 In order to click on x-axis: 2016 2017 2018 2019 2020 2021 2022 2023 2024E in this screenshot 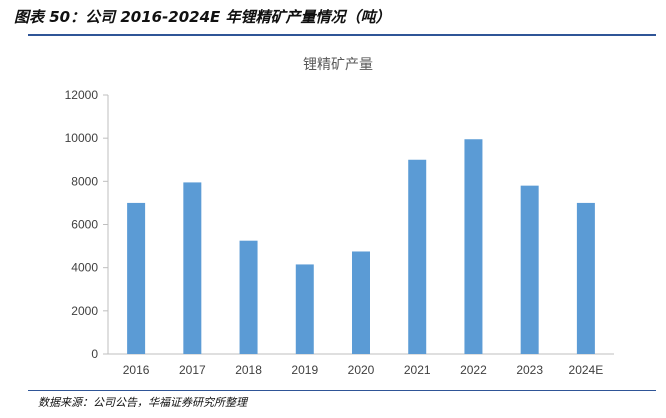, I will do `click(361, 365)`.